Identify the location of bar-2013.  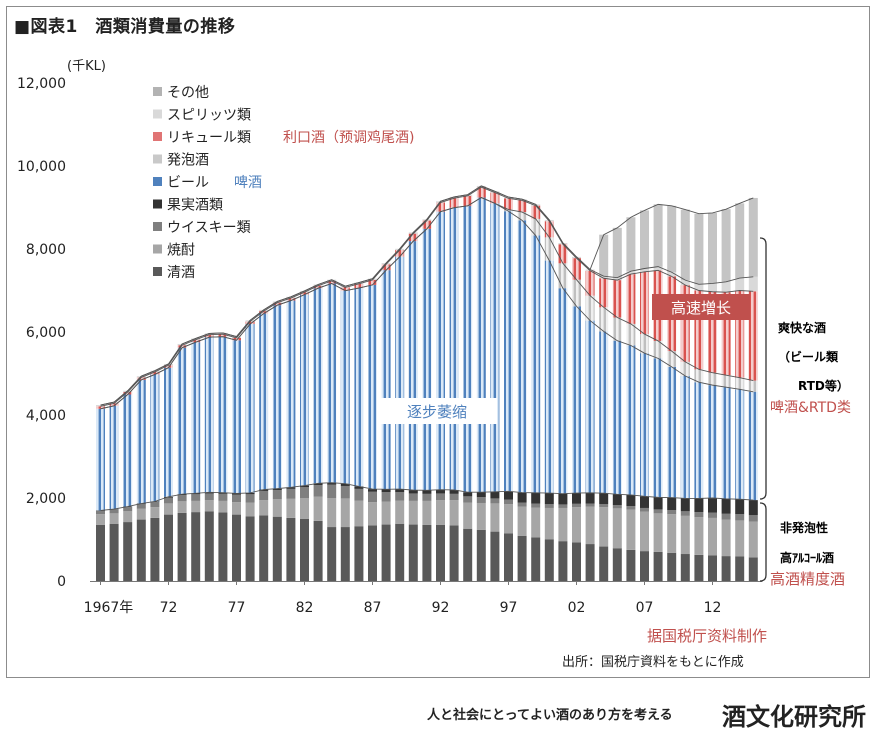
(726, 395).